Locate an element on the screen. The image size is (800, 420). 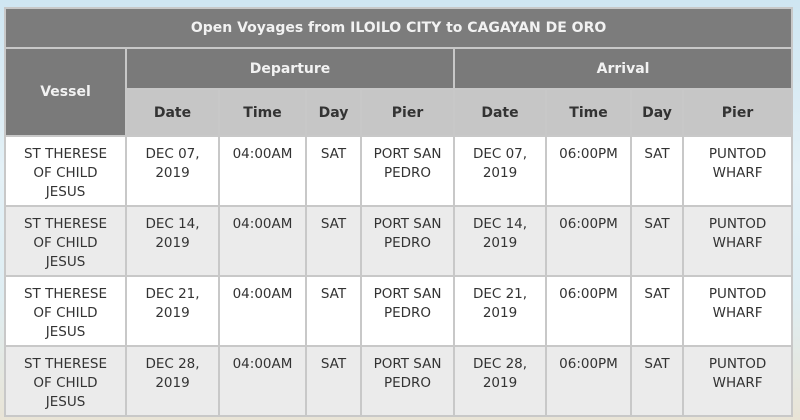
arr-date-cell: DEC 14, 2019 is located at coordinates (500, 241).